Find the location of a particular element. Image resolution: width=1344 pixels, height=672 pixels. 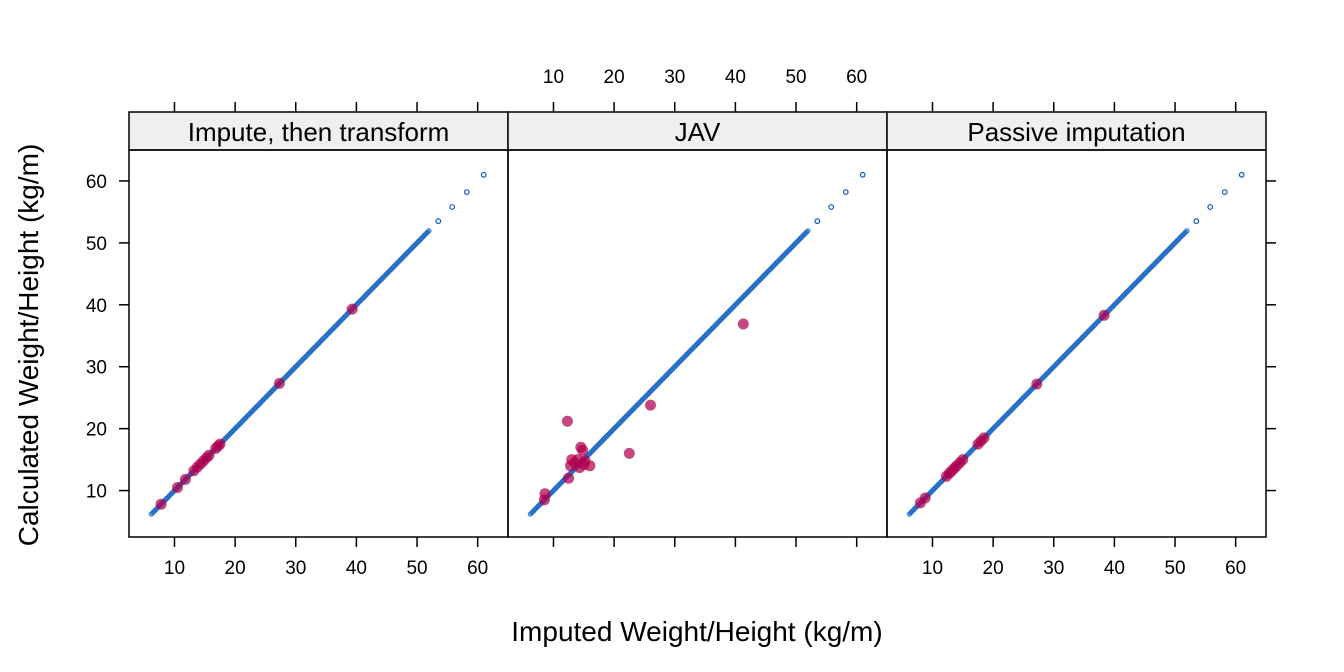

panel-strip-label: Impute, then transform is located at coordinates (319, 132).